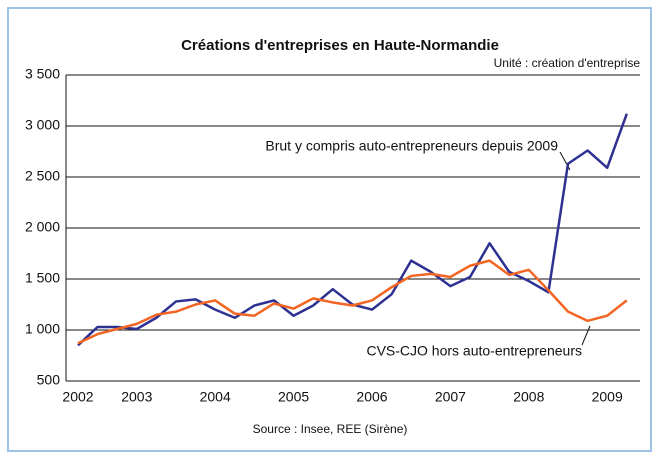  I want to click on y-tick-label: 2 000, so click(42, 227).